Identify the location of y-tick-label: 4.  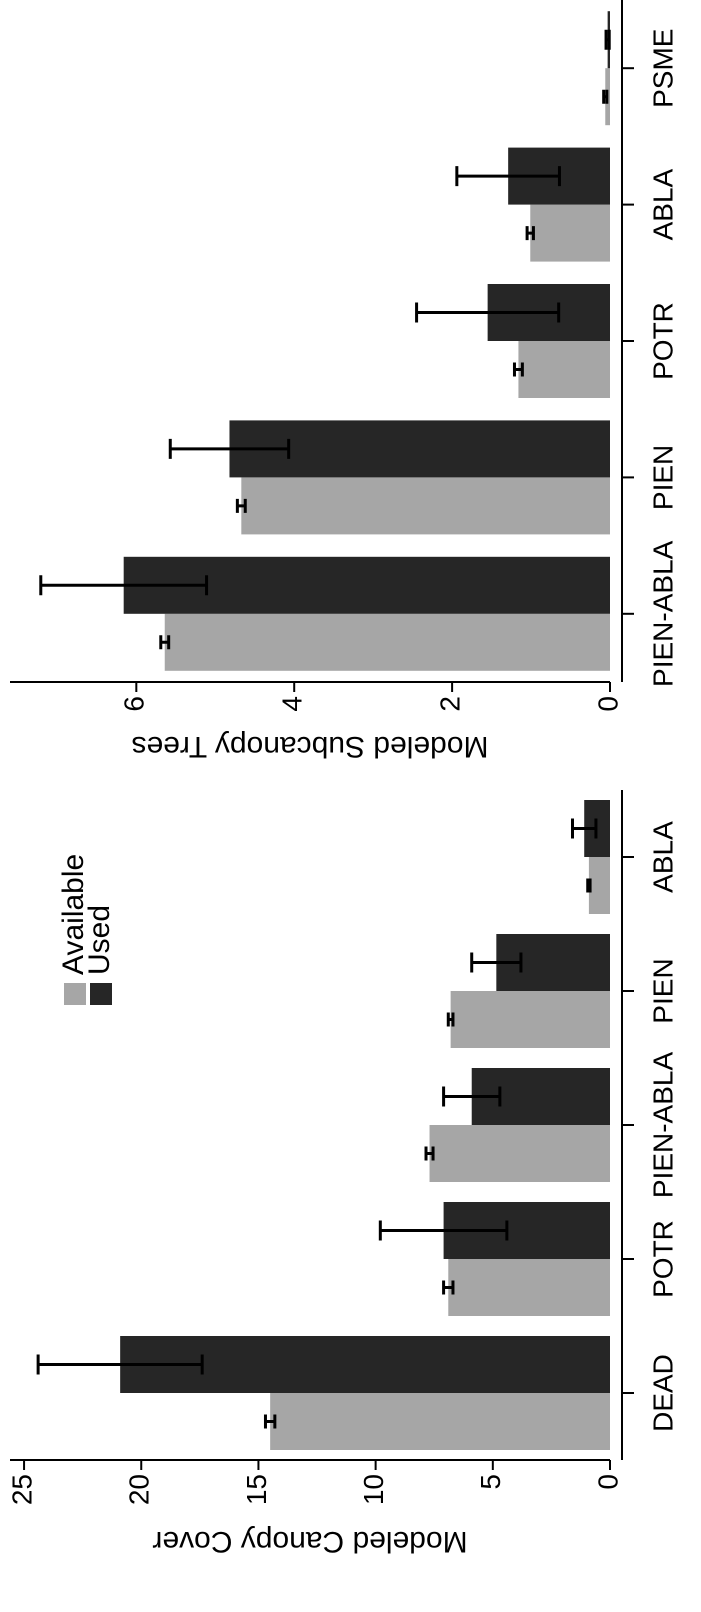
(292, 704).